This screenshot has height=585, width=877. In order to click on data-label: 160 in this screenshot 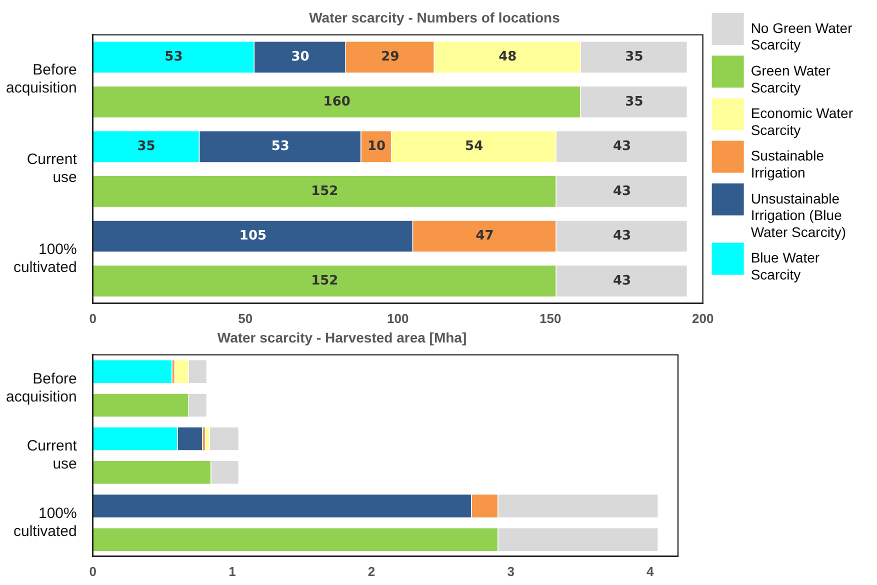, I will do `click(336, 102)`.